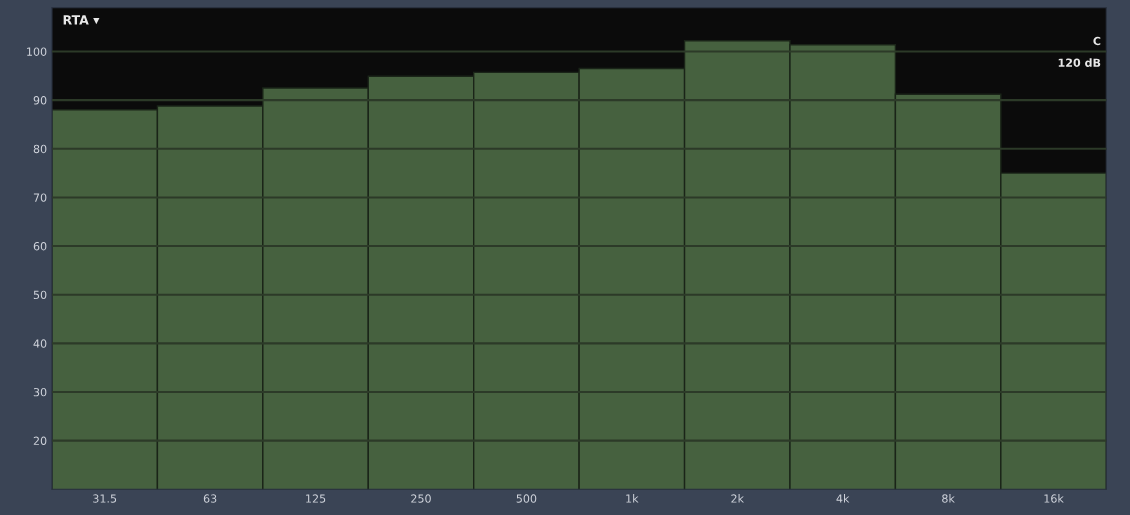 Image resolution: width=1130 pixels, height=515 pixels. What do you see at coordinates (526, 498) in the screenshot?
I see `x-tick-label: 500` at bounding box center [526, 498].